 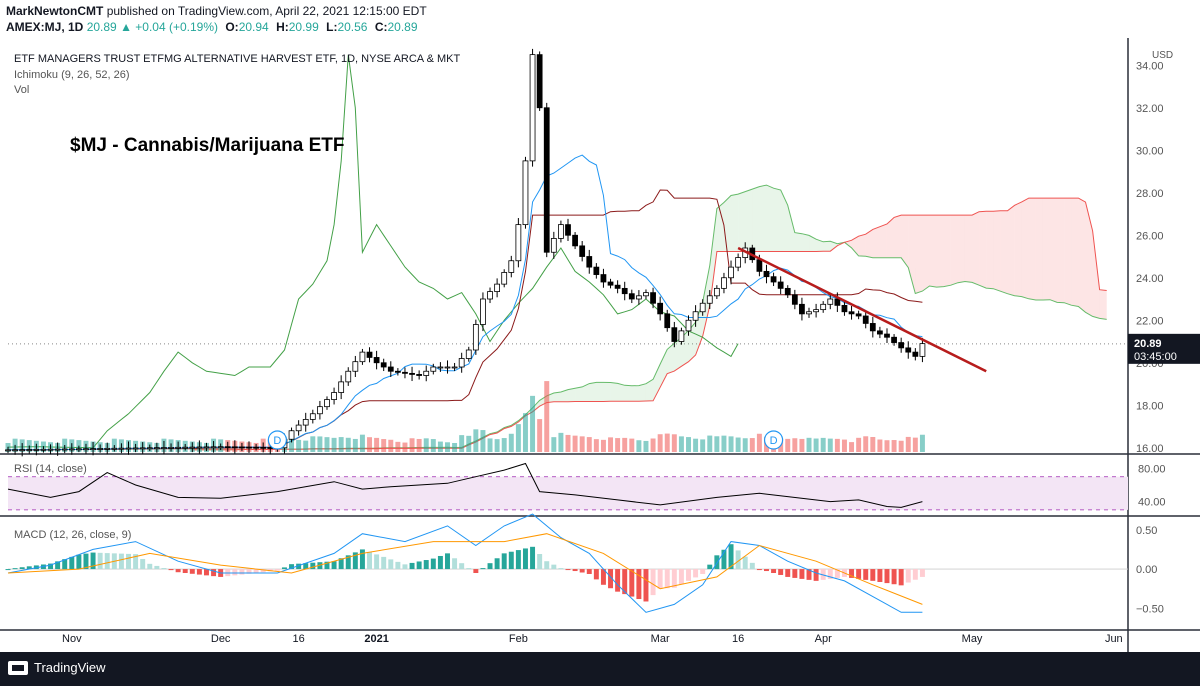 I want to click on macd-signal-line, so click(x=465, y=569).